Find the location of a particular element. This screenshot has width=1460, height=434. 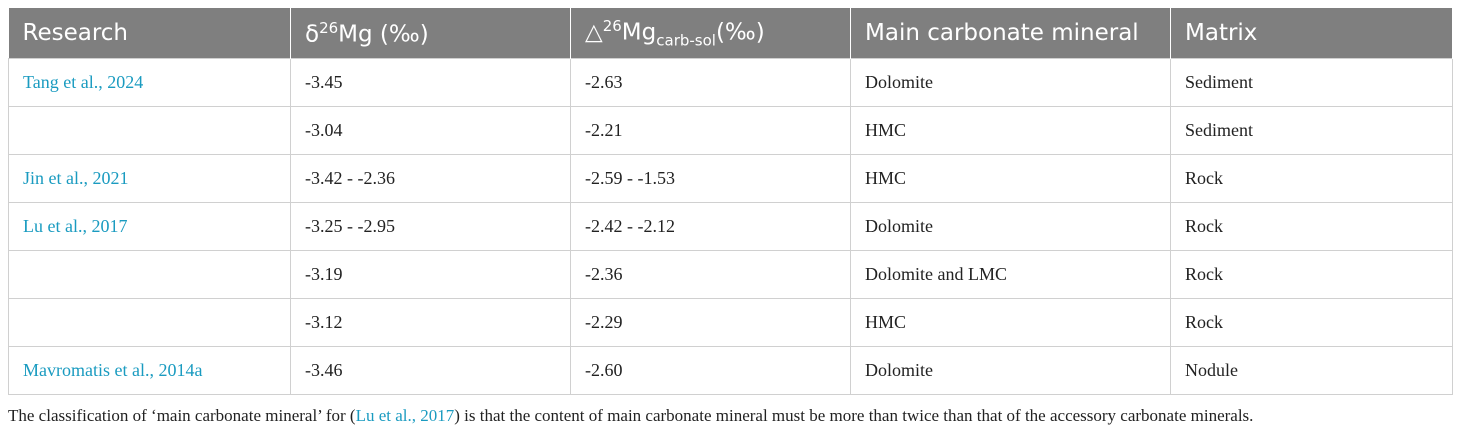

table-cell: Nodule is located at coordinates (1311, 370).